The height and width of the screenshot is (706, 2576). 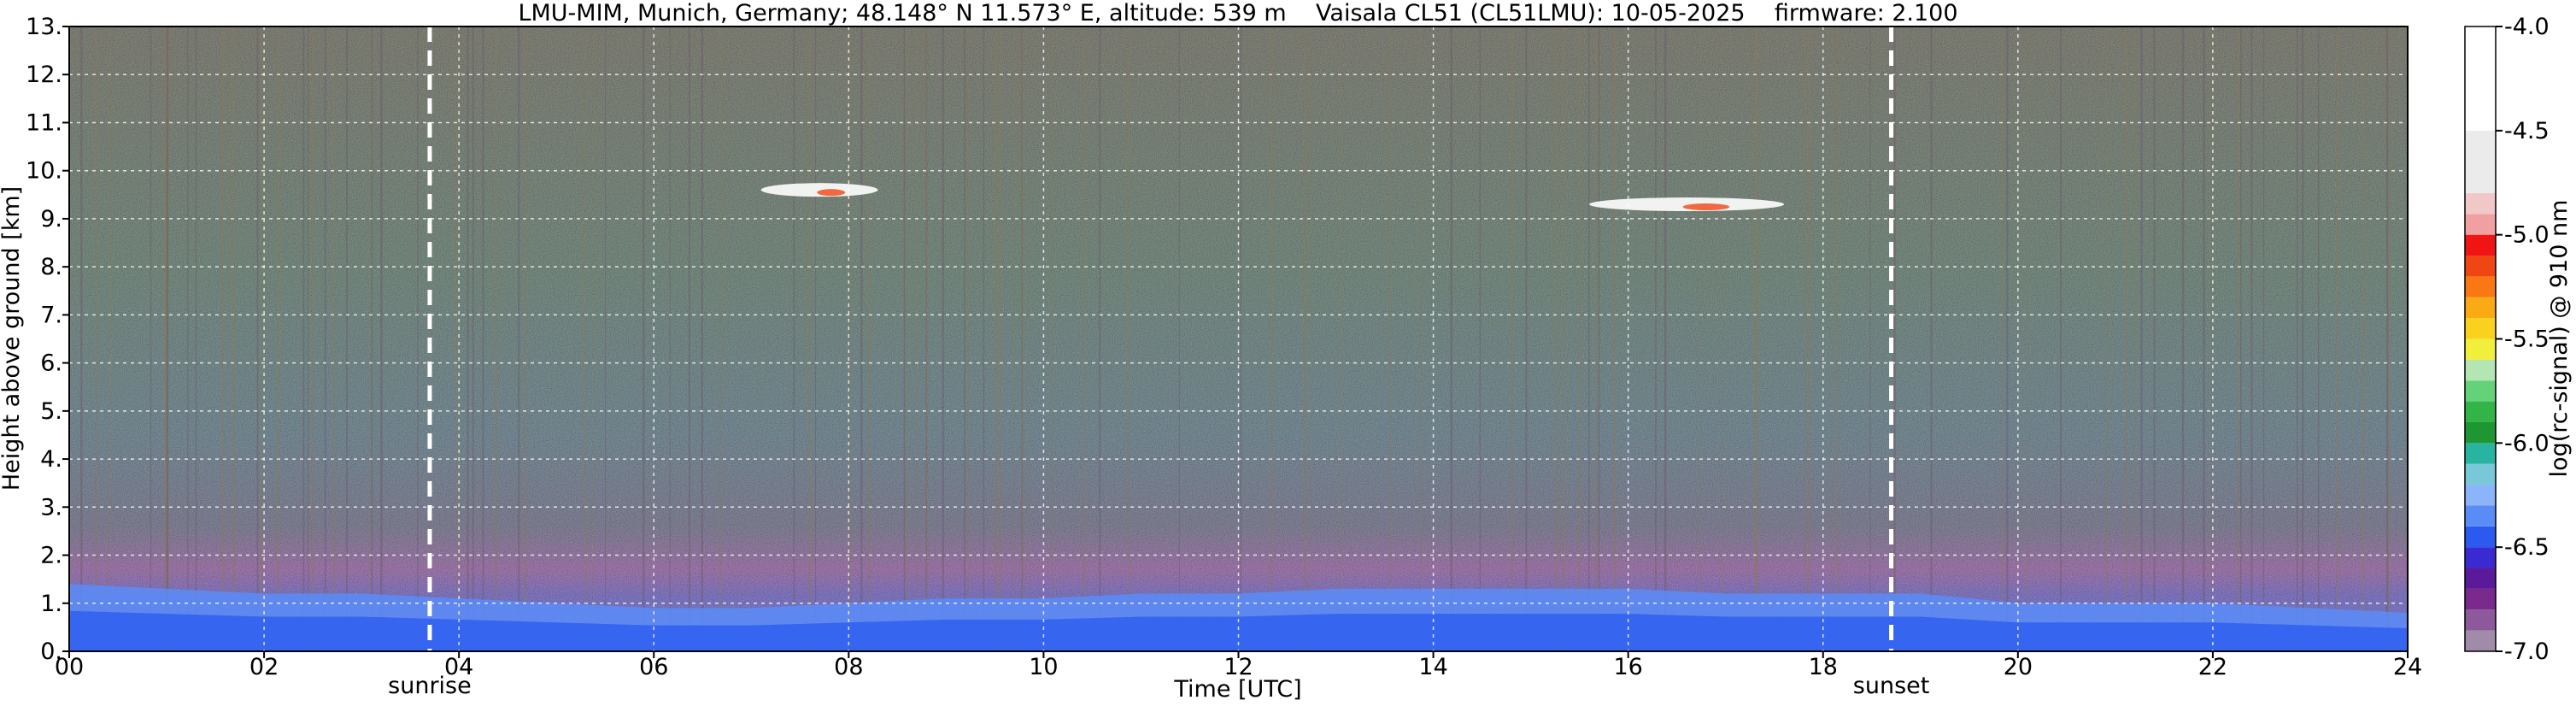 What do you see at coordinates (1237, 689) in the screenshot?
I see `x-axis-label: Time [UTC]` at bounding box center [1237, 689].